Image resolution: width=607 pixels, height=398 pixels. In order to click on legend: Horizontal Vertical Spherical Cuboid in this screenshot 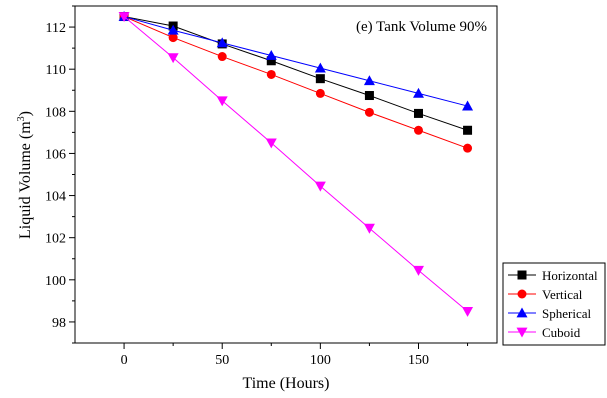, I will do `click(554, 304)`.